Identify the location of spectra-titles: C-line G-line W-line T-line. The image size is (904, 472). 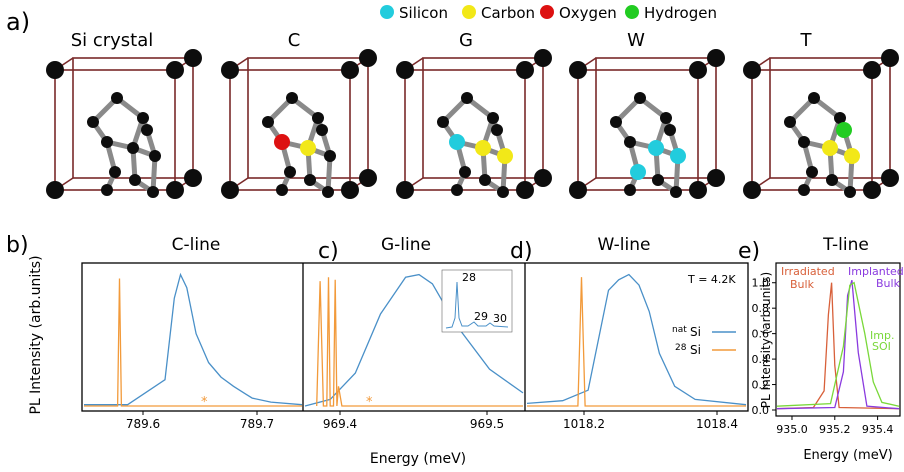
(520, 245).